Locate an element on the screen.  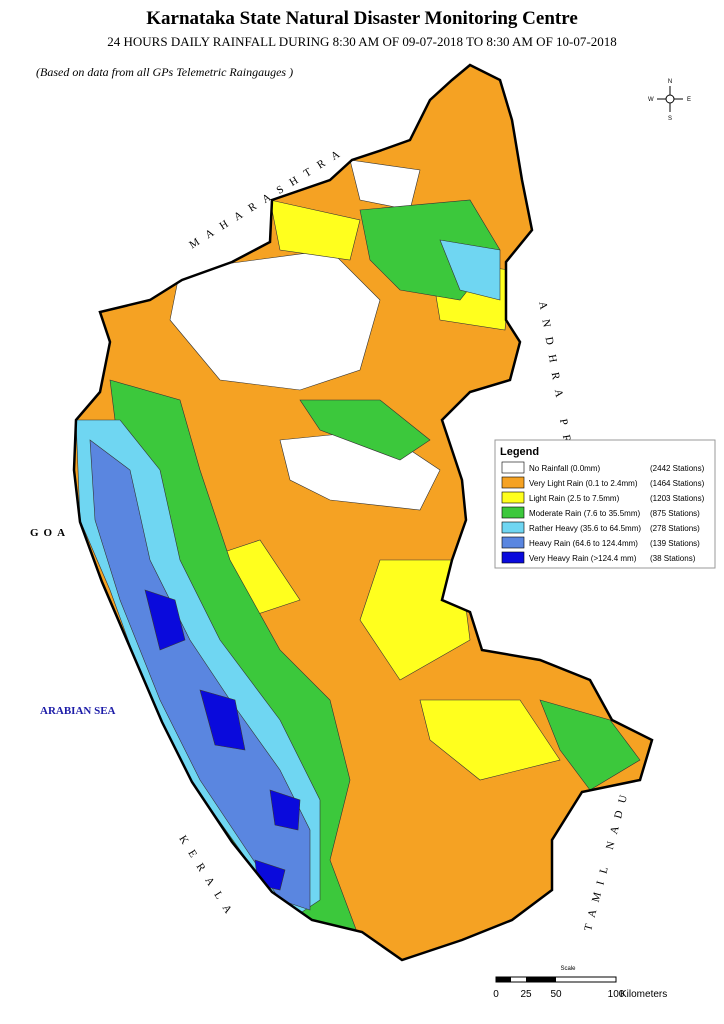
legend-label: Heavy Rain (64.6 to 124.4mm) is located at coordinates (583, 543).